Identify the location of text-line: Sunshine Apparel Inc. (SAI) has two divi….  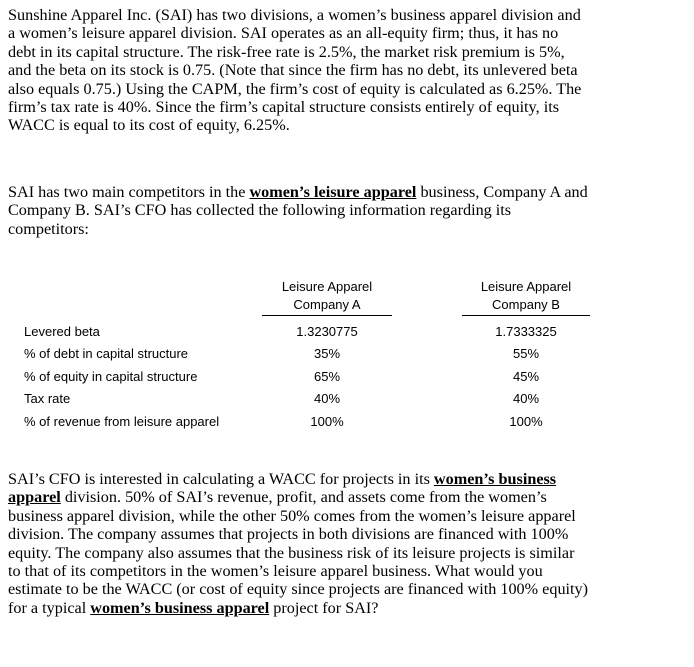
(294, 15).